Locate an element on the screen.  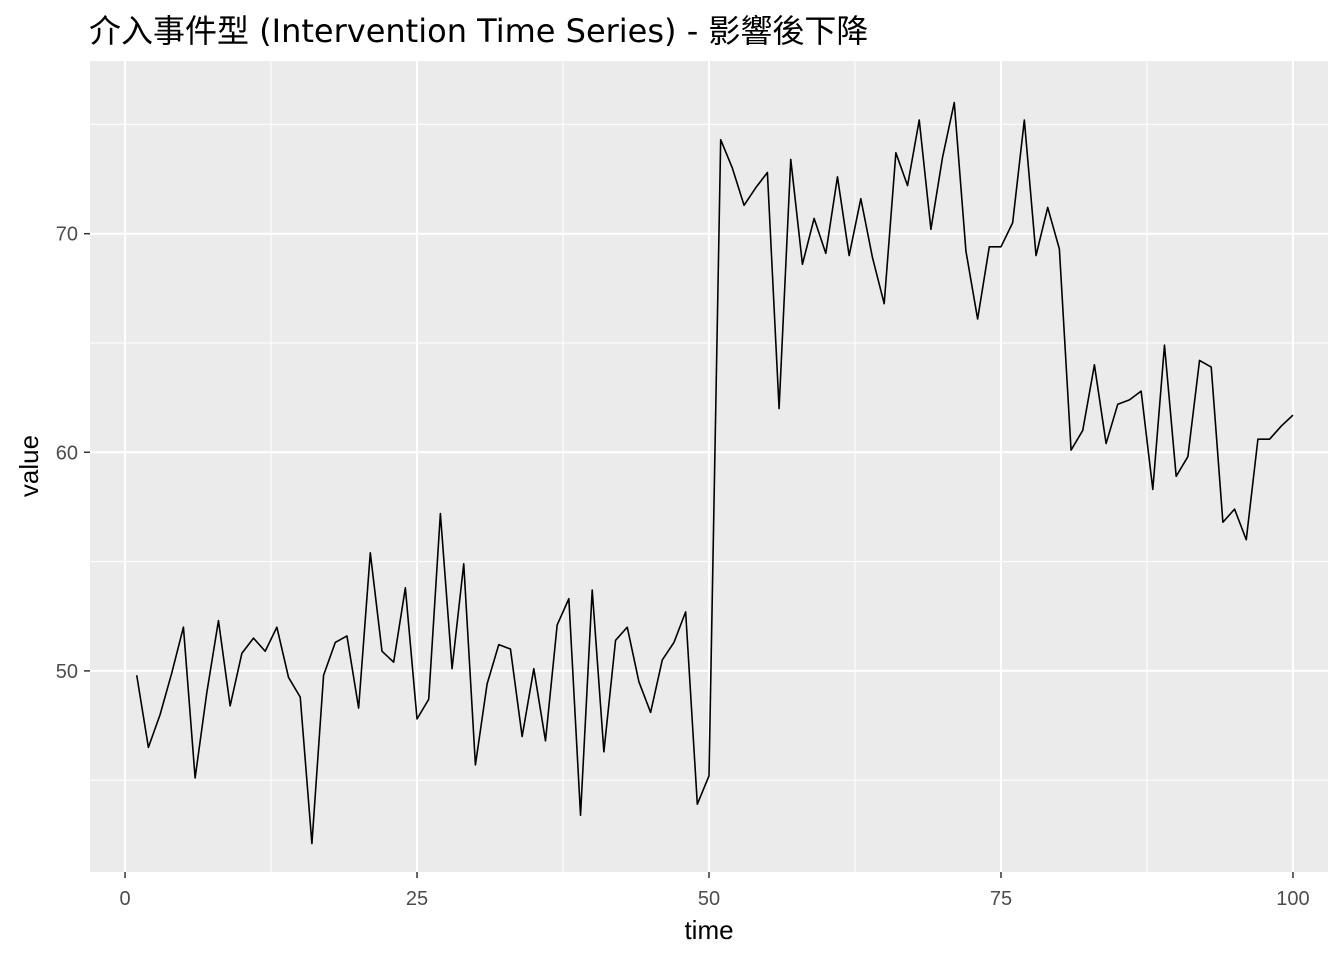
y-tick-label: 50 is located at coordinates (67, 672).